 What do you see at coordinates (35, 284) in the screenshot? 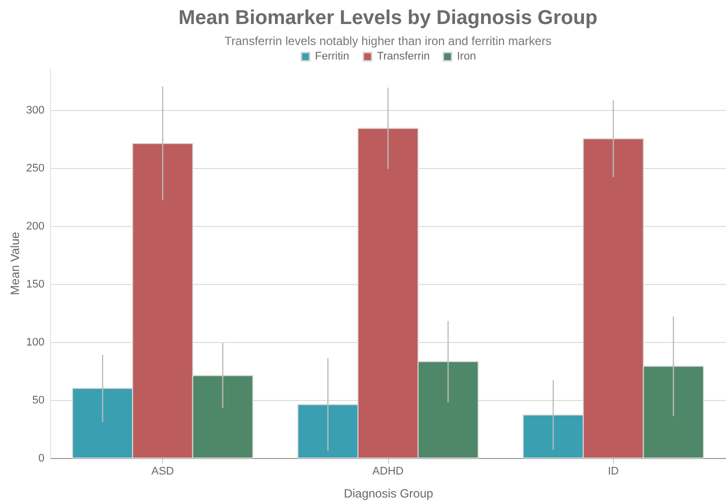
I see `y-tick-label: 150` at bounding box center [35, 284].